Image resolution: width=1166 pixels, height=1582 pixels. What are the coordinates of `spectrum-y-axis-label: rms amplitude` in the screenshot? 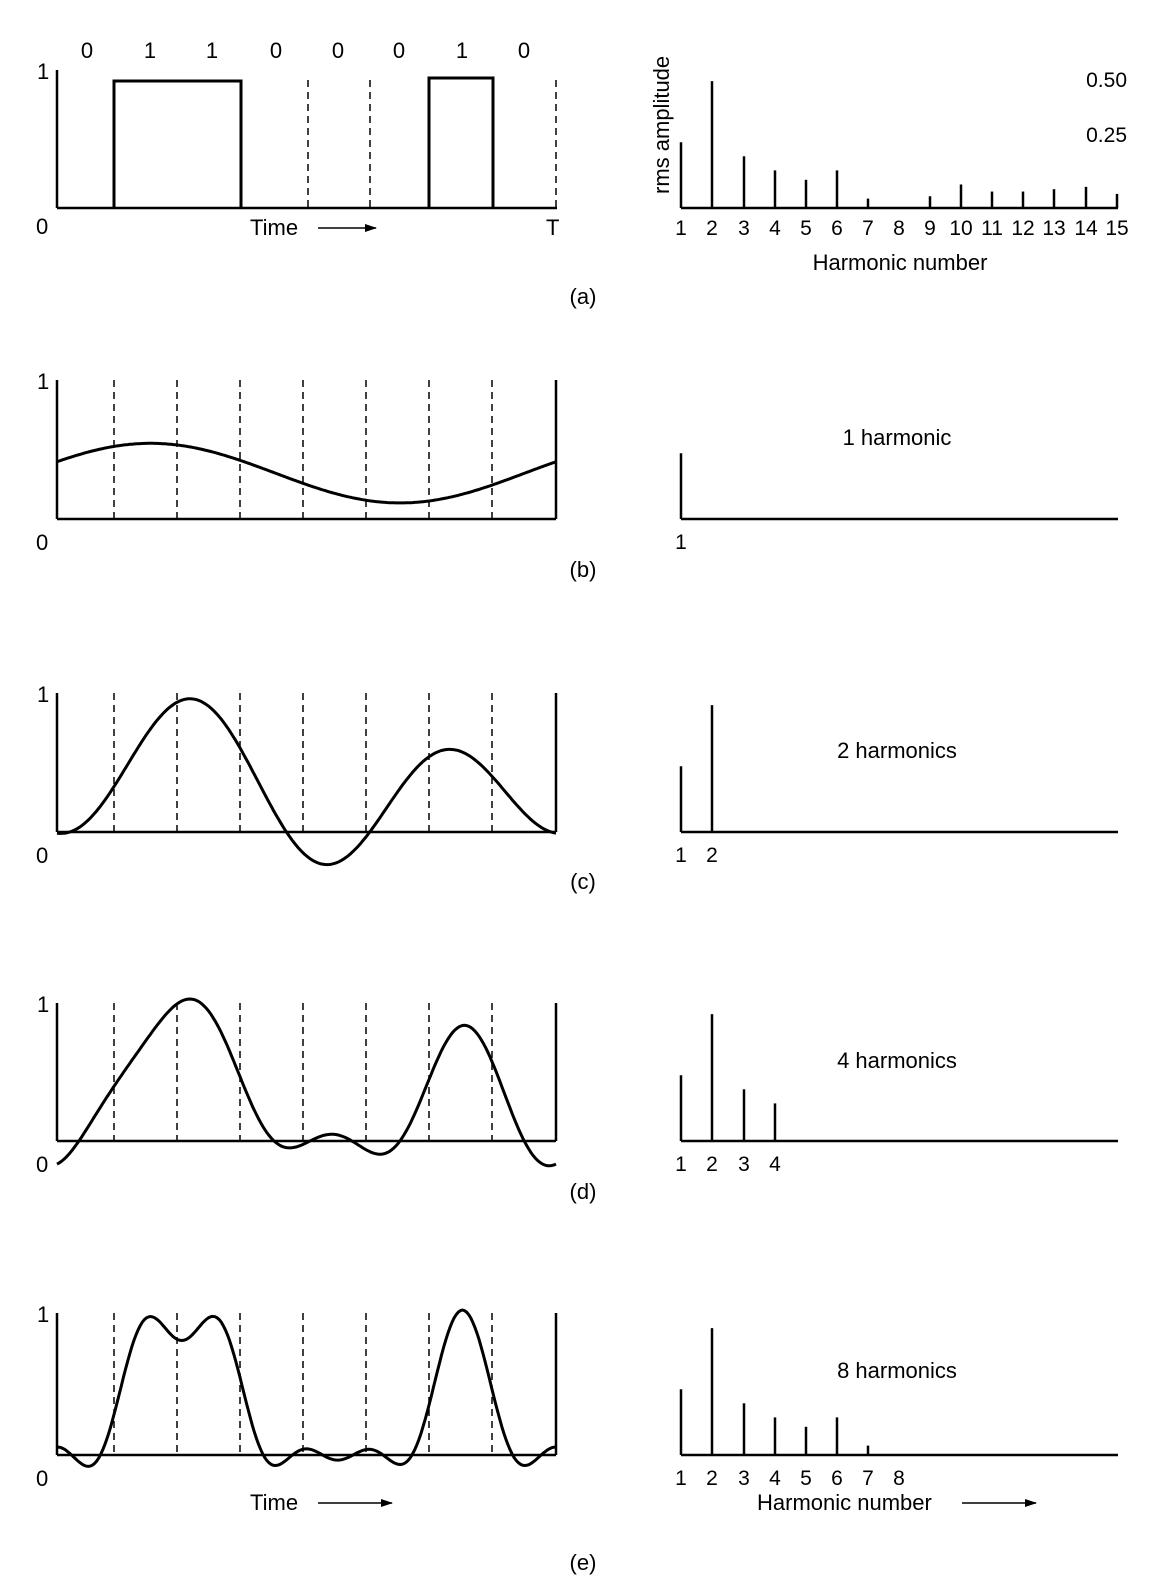 It's located at (661, 125).